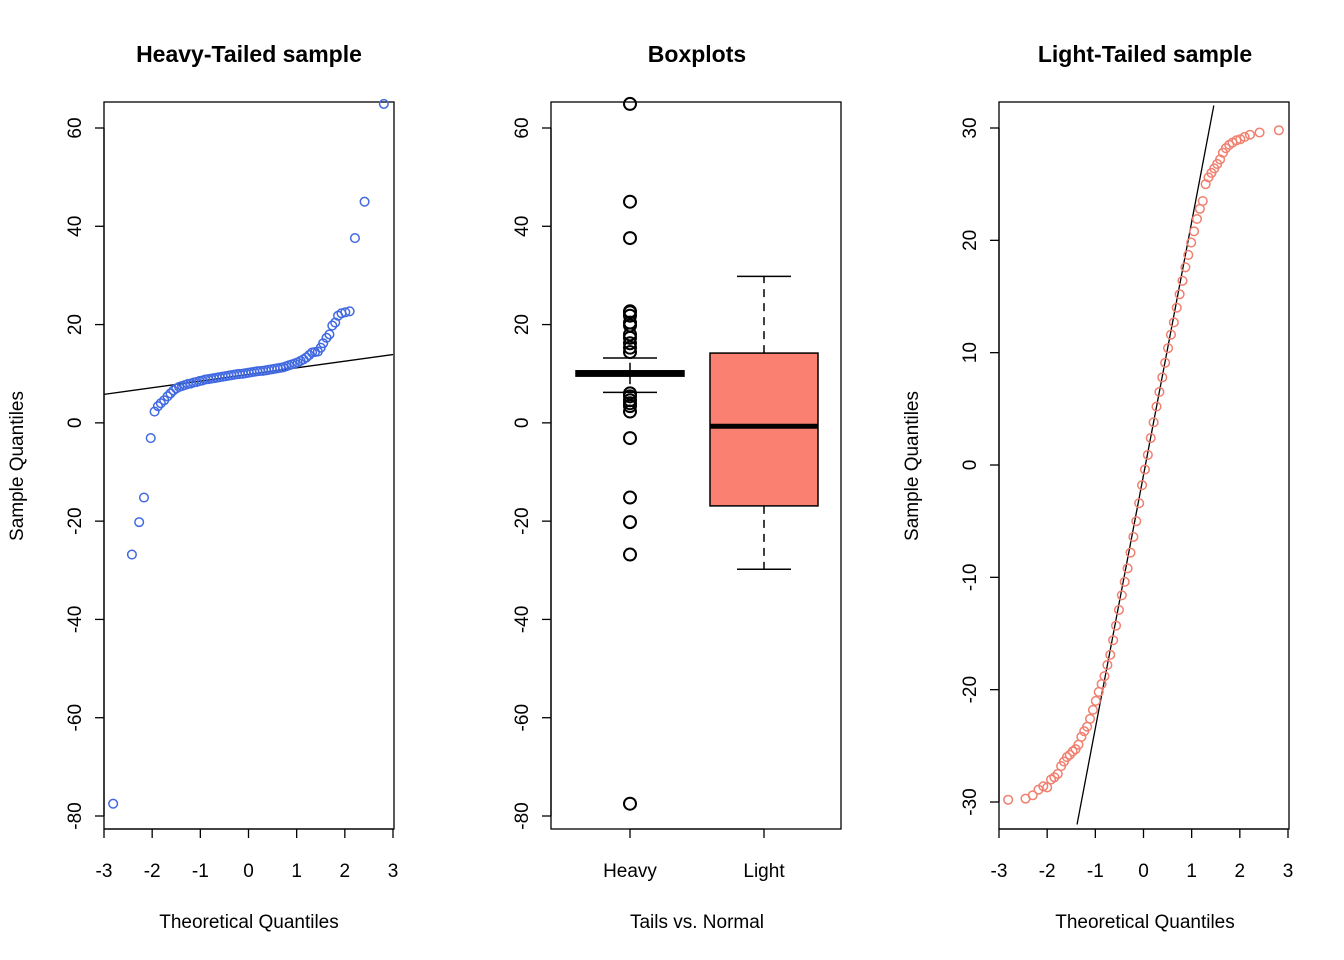  I want to click on x-tick-label: 3, so click(393, 871).